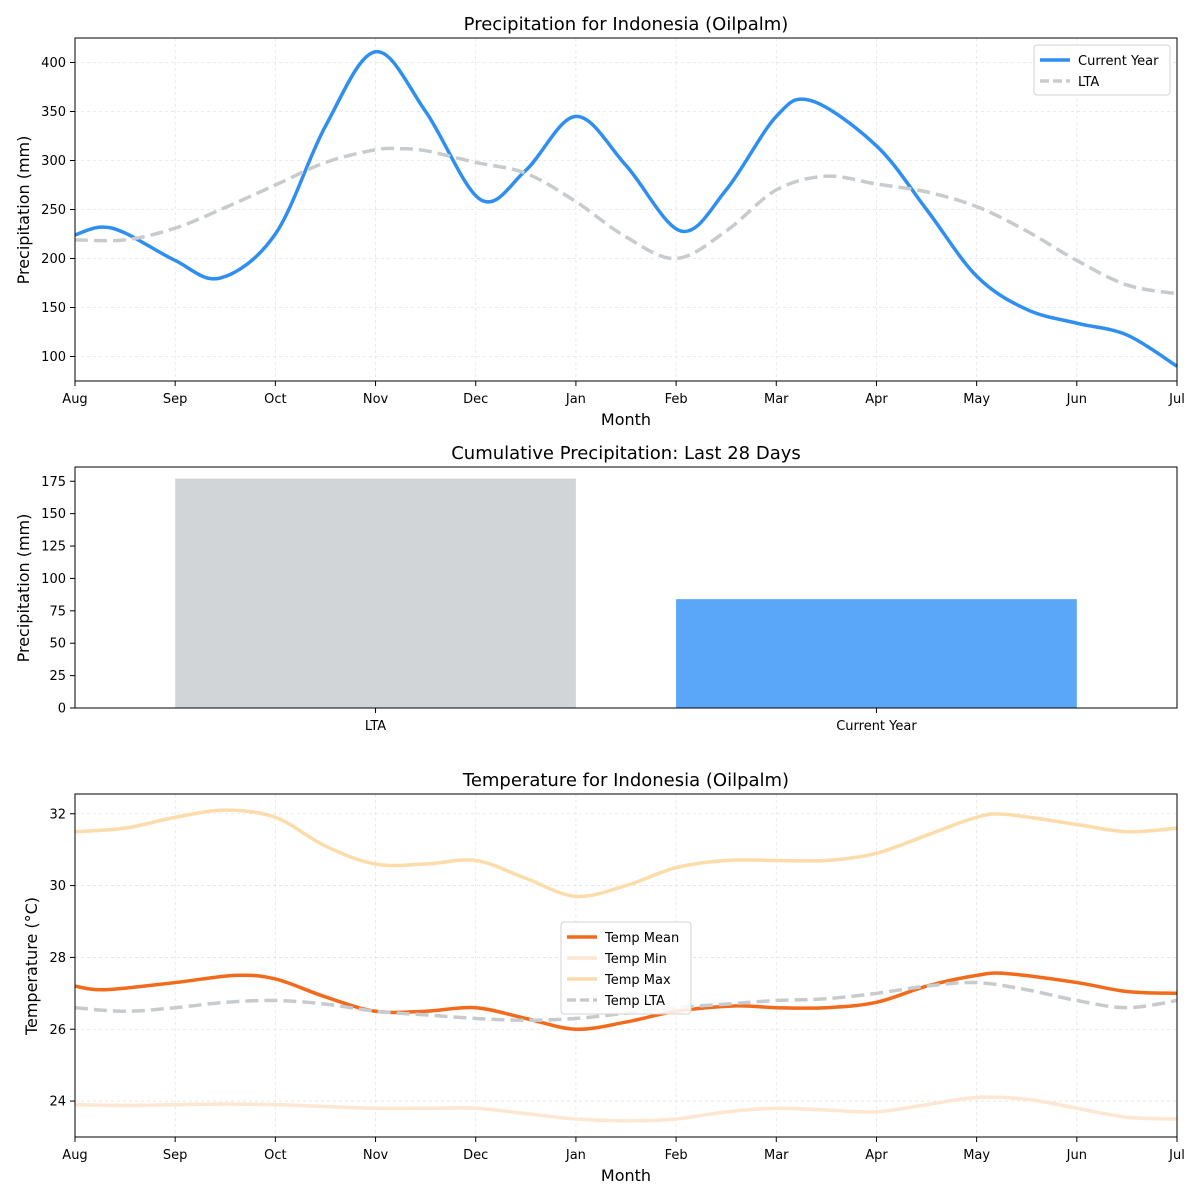  I want to click on y-tick-label: 300, so click(53, 161).